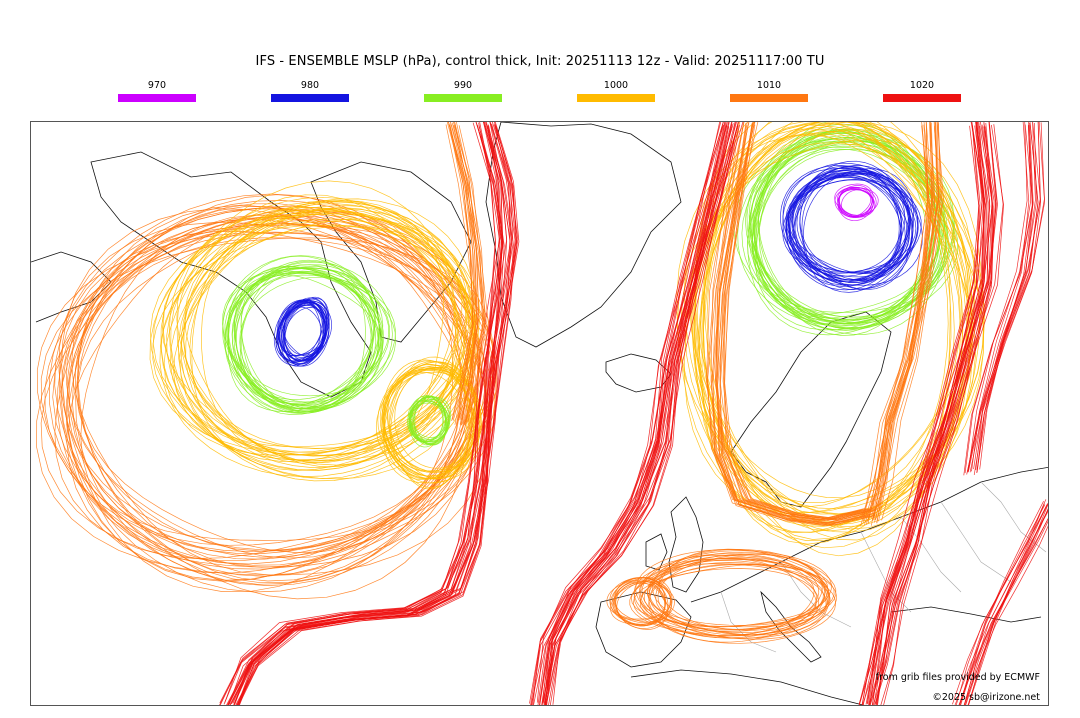  I want to click on legend-item-980: 980, so click(310, 91).